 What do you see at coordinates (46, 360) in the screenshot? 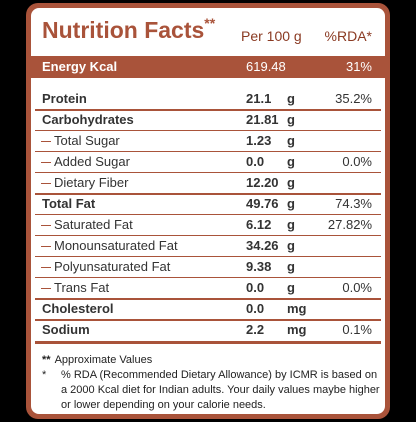
I see `footnote-mark: **` at bounding box center [46, 360].